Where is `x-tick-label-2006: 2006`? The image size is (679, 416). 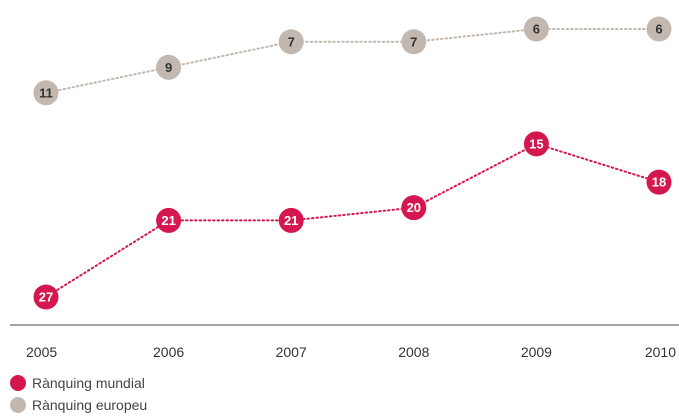 x-tick-label-2006: 2006 is located at coordinates (168, 352).